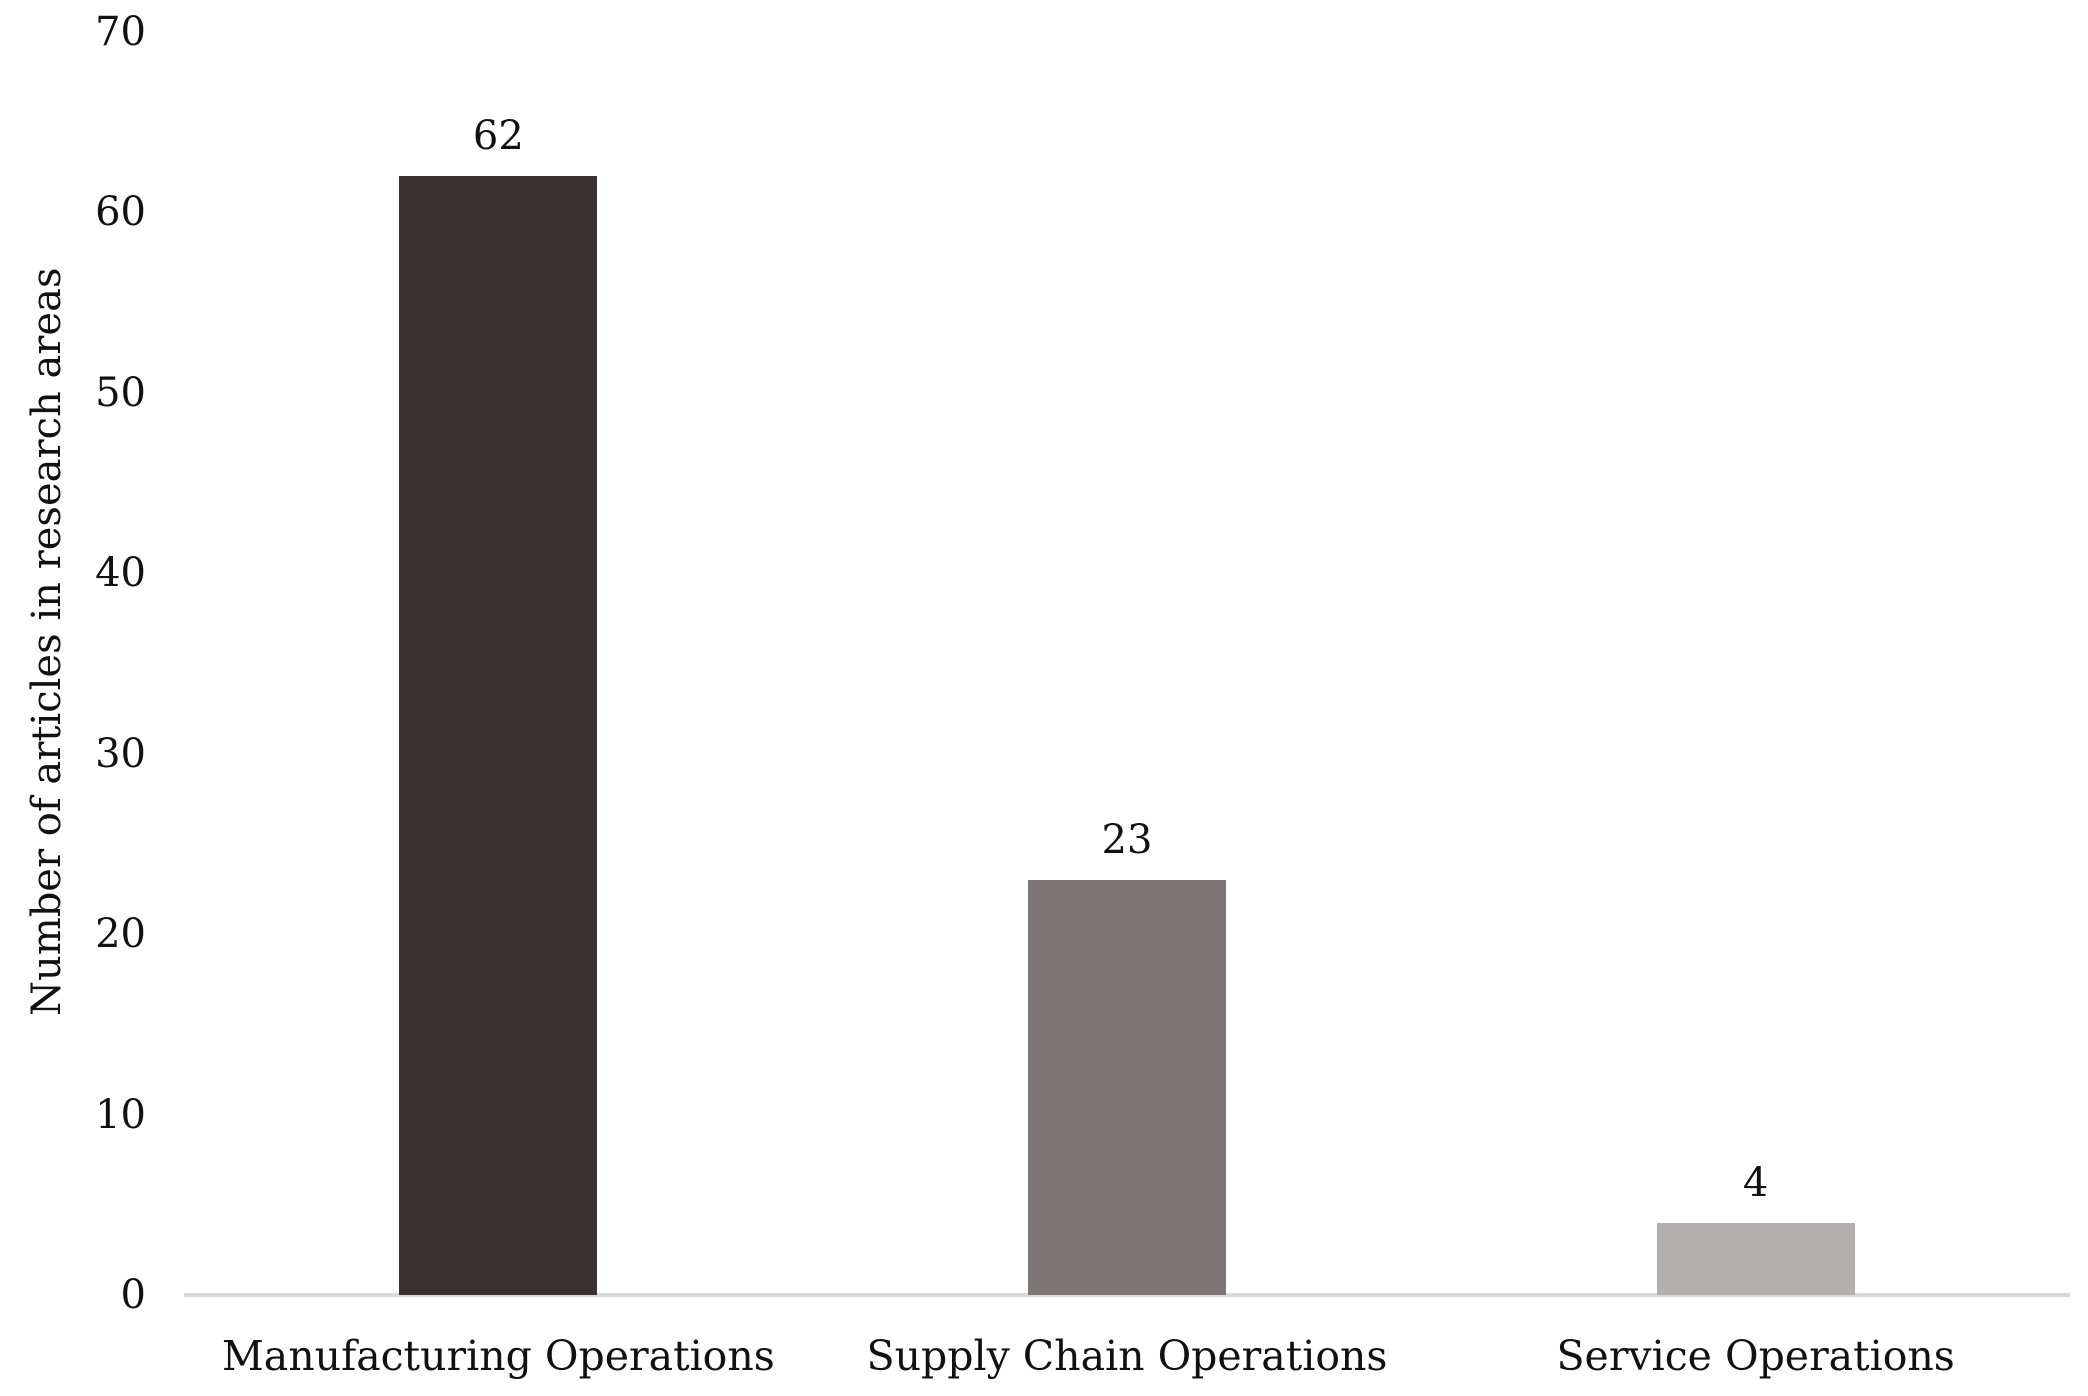 The width and height of the screenshot is (2088, 1396). Describe the element at coordinates (1755, 1356) in the screenshot. I see `category-label-service-operations: Service Operations` at that location.